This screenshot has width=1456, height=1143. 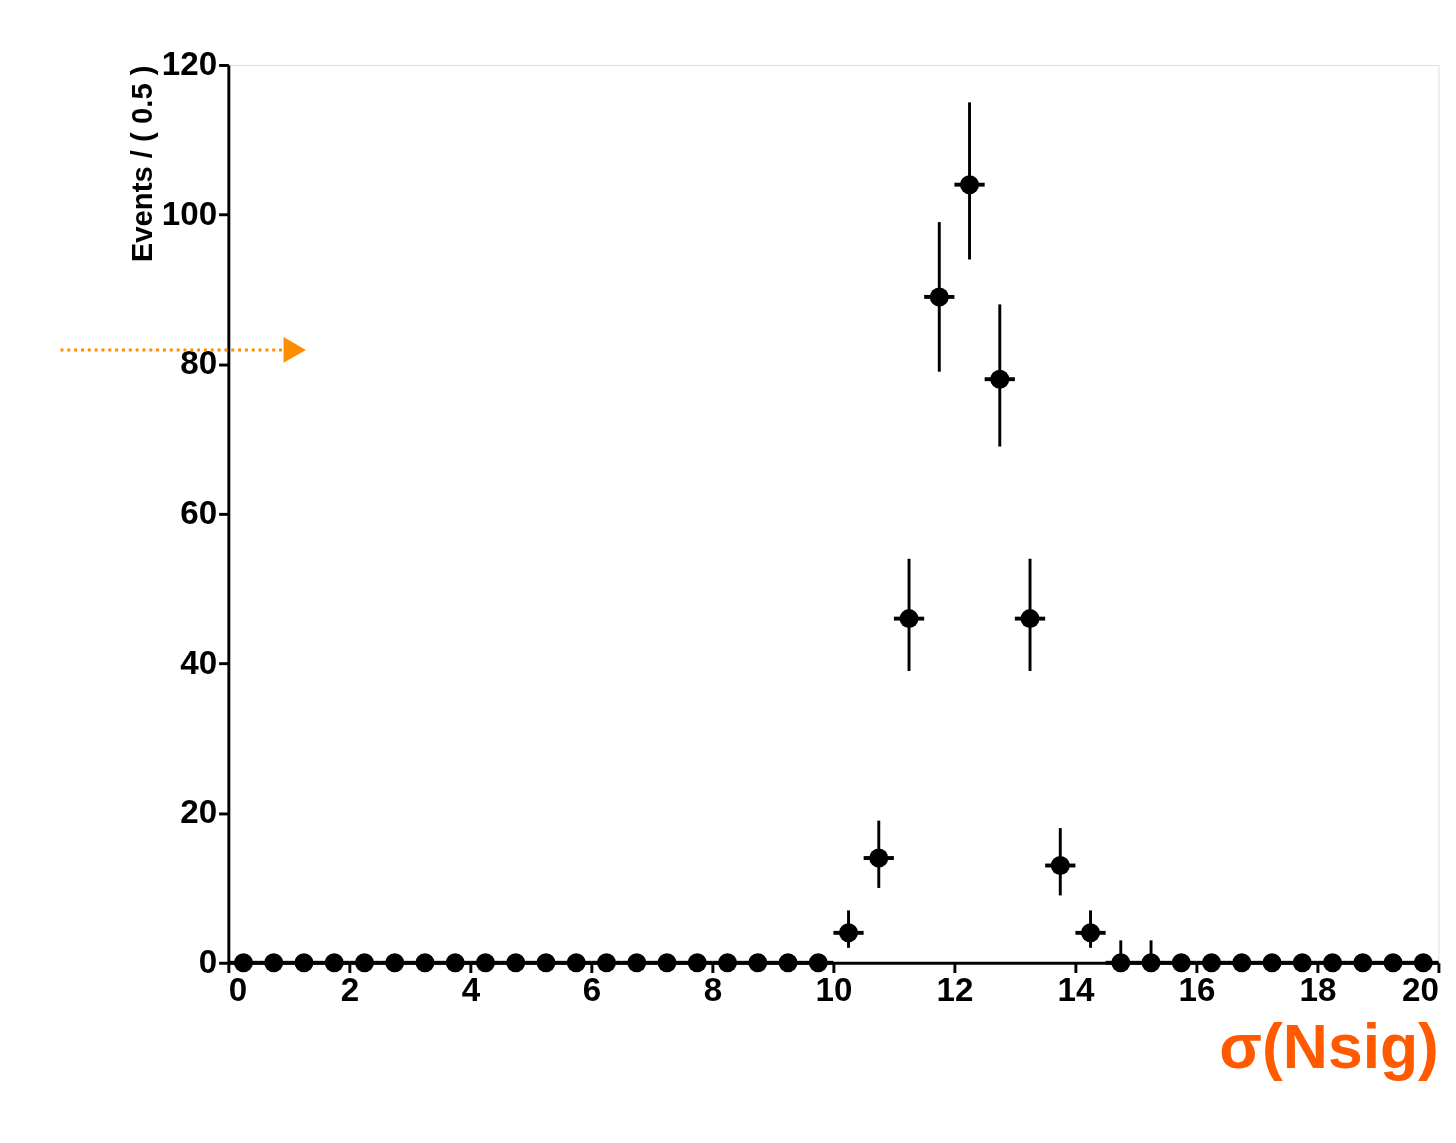 What do you see at coordinates (199, 513) in the screenshot?
I see `y-tick-label: 60` at bounding box center [199, 513].